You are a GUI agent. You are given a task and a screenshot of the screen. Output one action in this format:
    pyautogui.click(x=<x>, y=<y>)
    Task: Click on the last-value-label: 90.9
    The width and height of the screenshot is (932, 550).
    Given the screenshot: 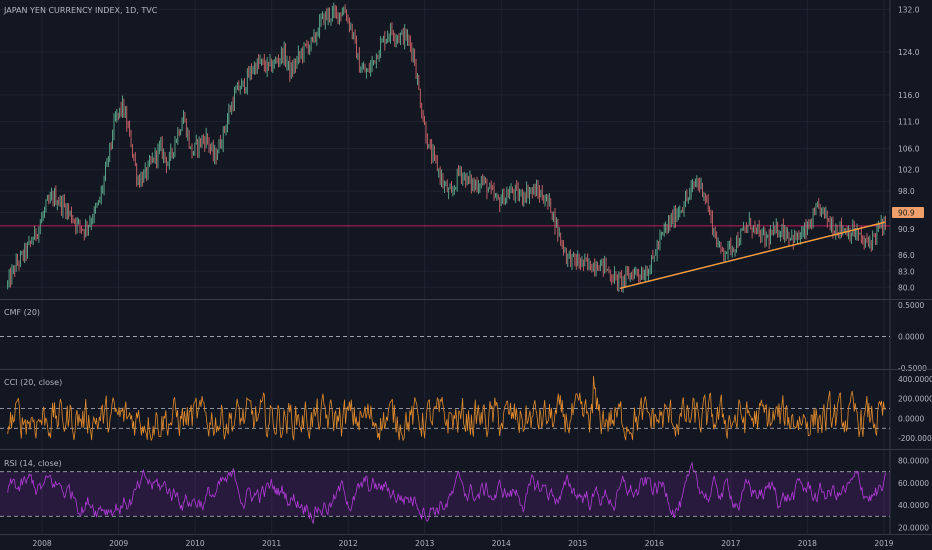 What is the action you would take?
    pyautogui.click(x=906, y=213)
    